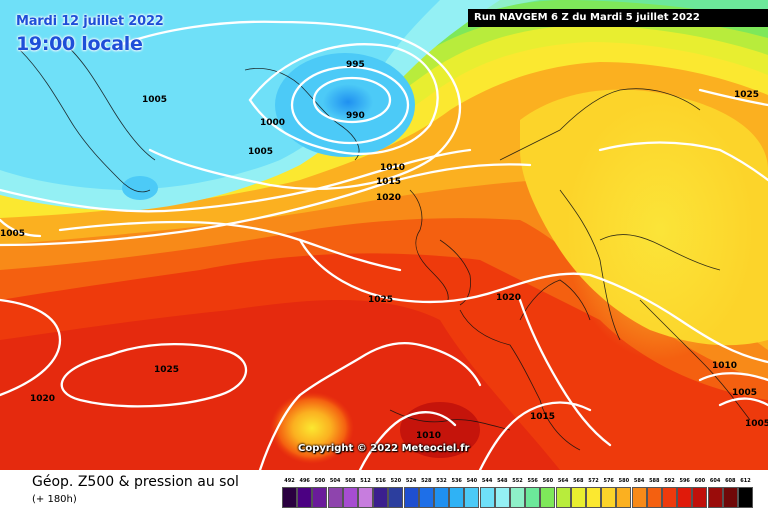 This screenshot has width=768, height=512. Describe the element at coordinates (335, 481) in the screenshot. I see `scale-label: 504` at that location.